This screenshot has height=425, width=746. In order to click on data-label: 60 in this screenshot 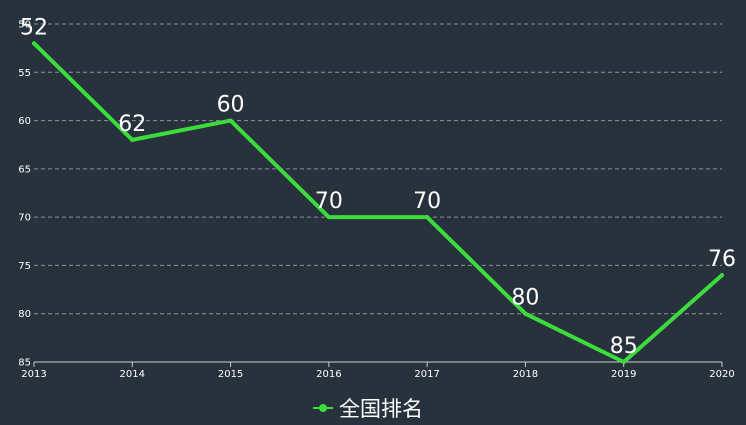, I will do `click(231, 105)`.